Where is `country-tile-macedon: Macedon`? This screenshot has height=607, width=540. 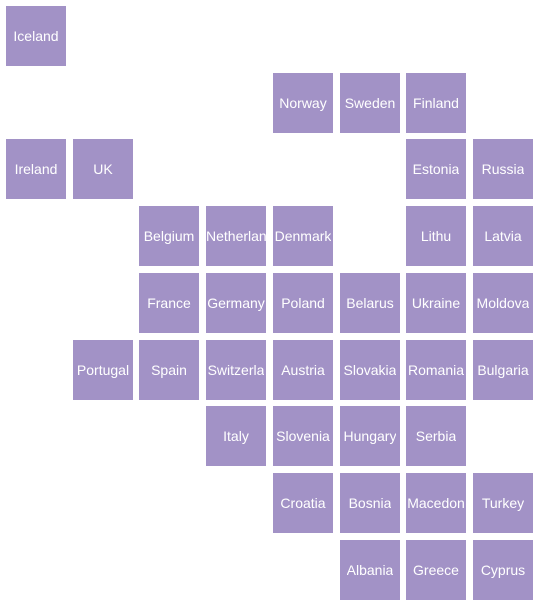 country-tile-macedon: Macedon is located at coordinates (436, 503).